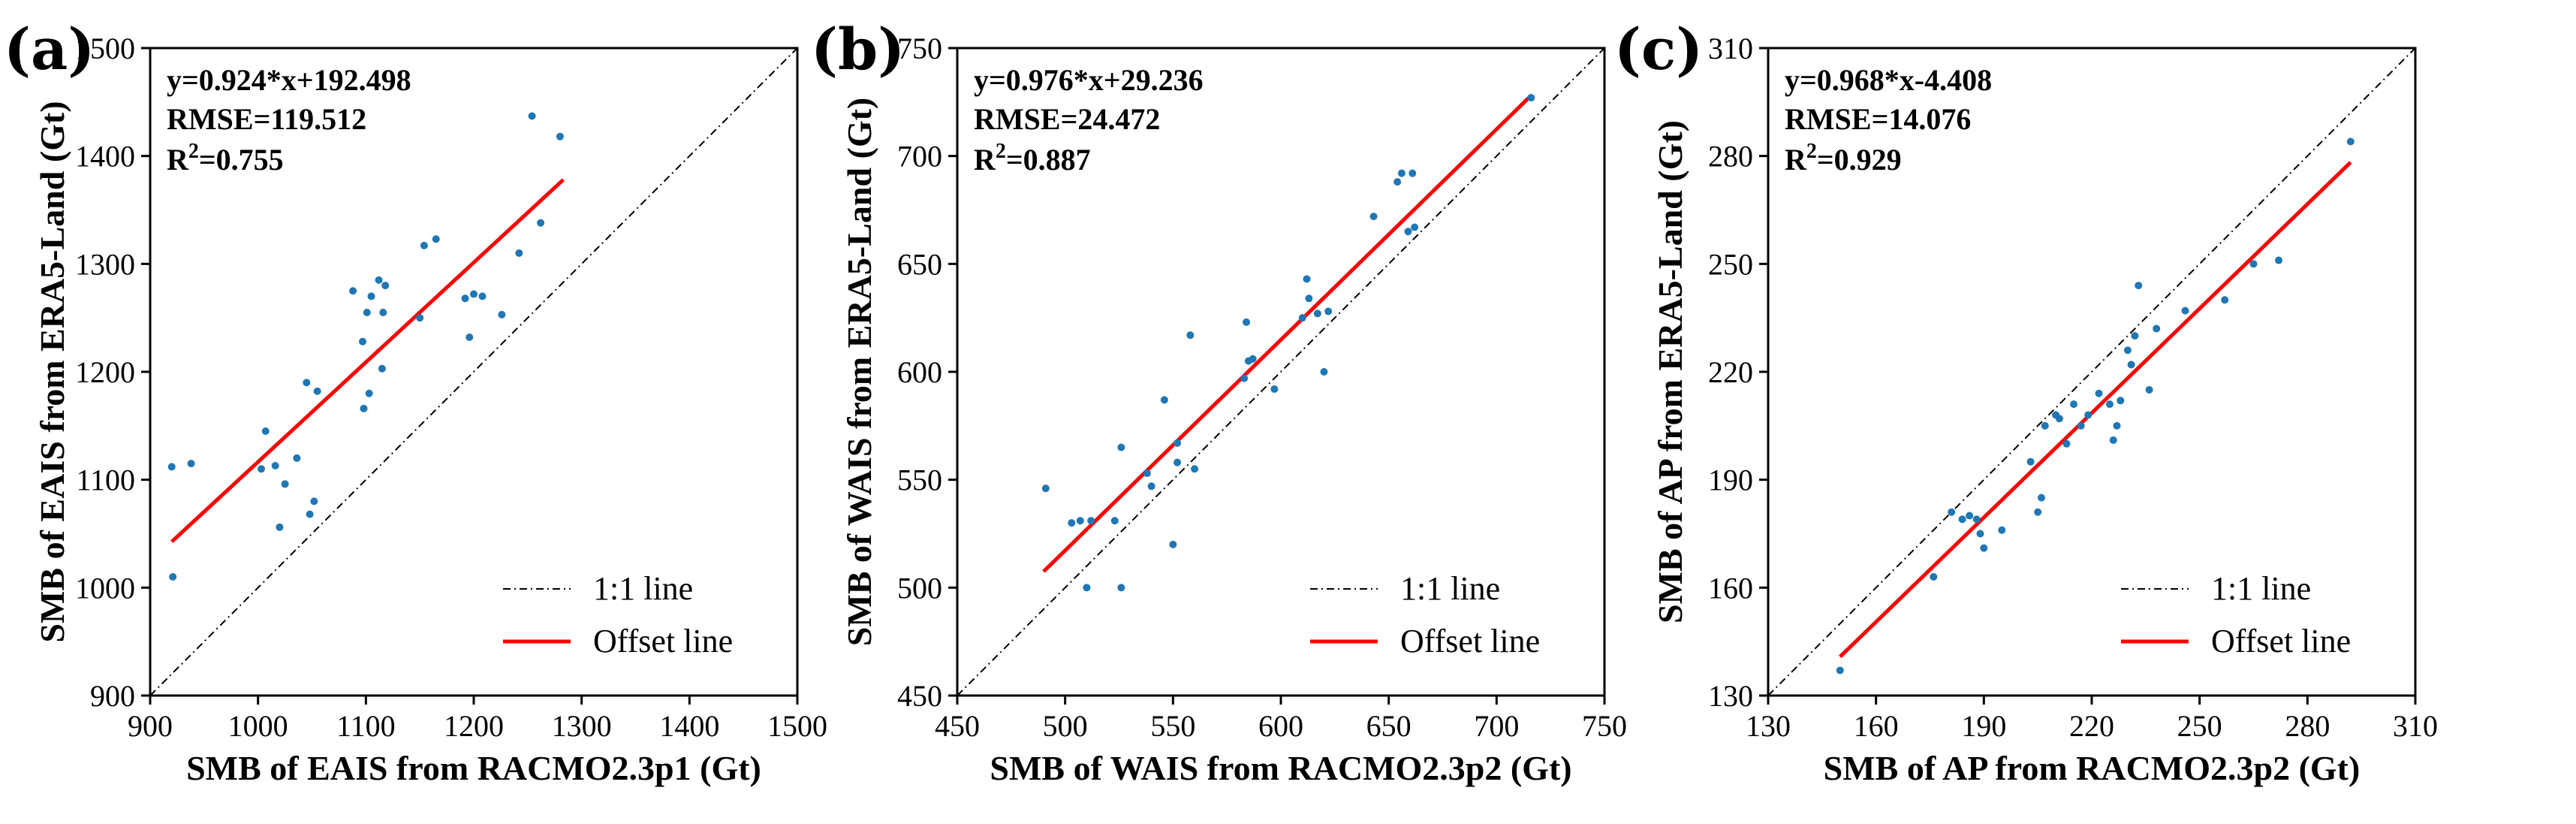 This screenshot has height=824, width=2576. I want to click on r2-superscript: 2, so click(1811, 152).